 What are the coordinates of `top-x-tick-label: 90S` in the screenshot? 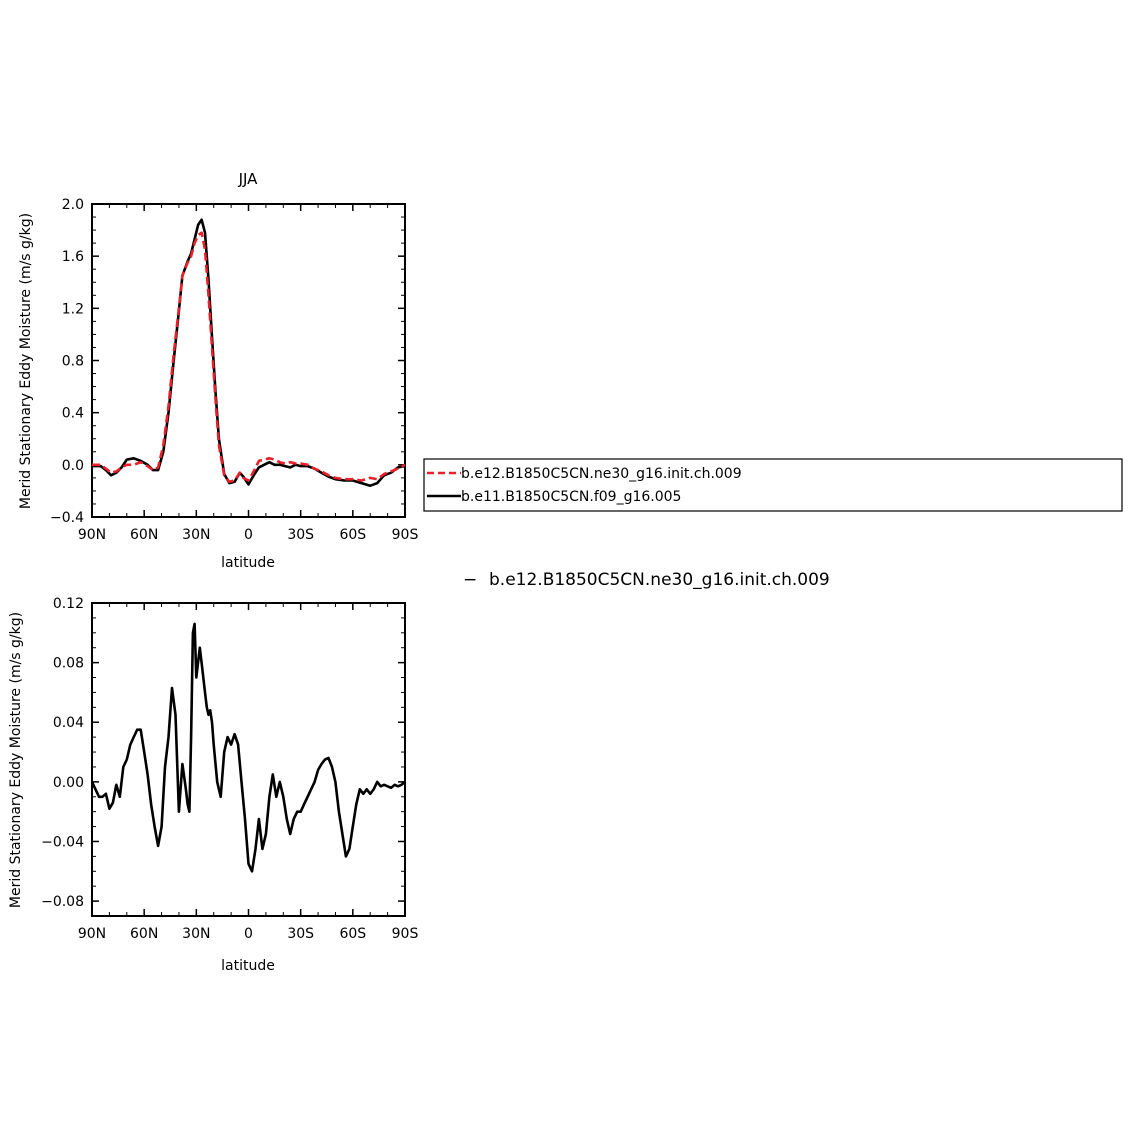 It's located at (405, 535).